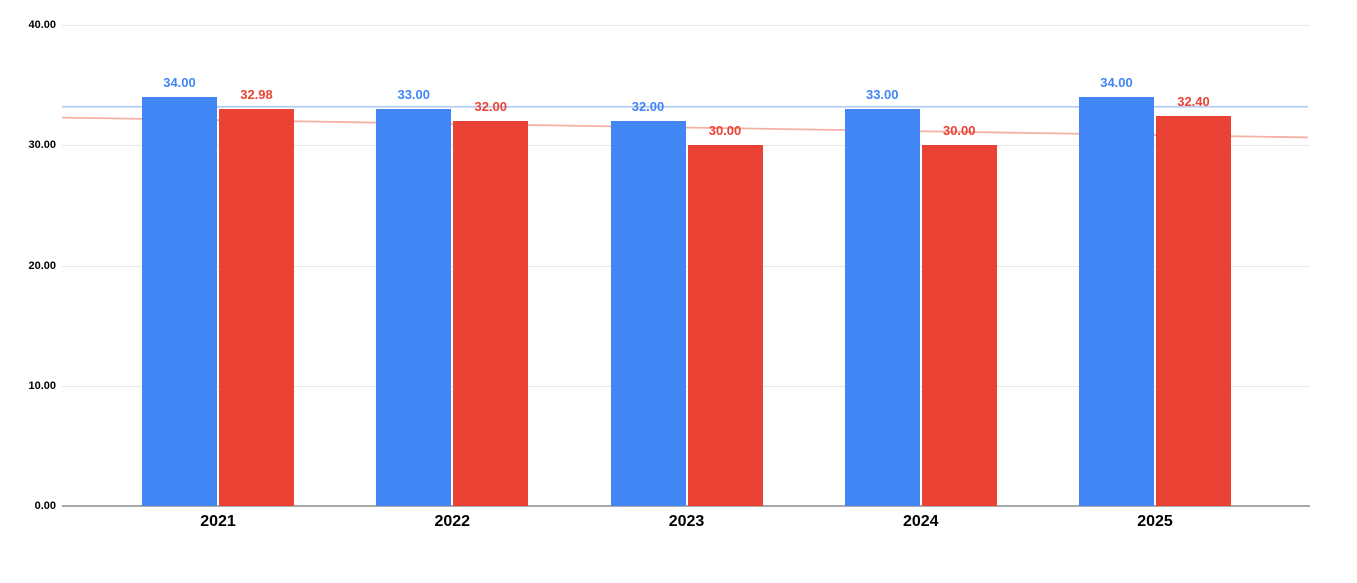 The height and width of the screenshot is (583, 1357). What do you see at coordinates (414, 307) in the screenshot?
I see `bar-series-blue-2022` at bounding box center [414, 307].